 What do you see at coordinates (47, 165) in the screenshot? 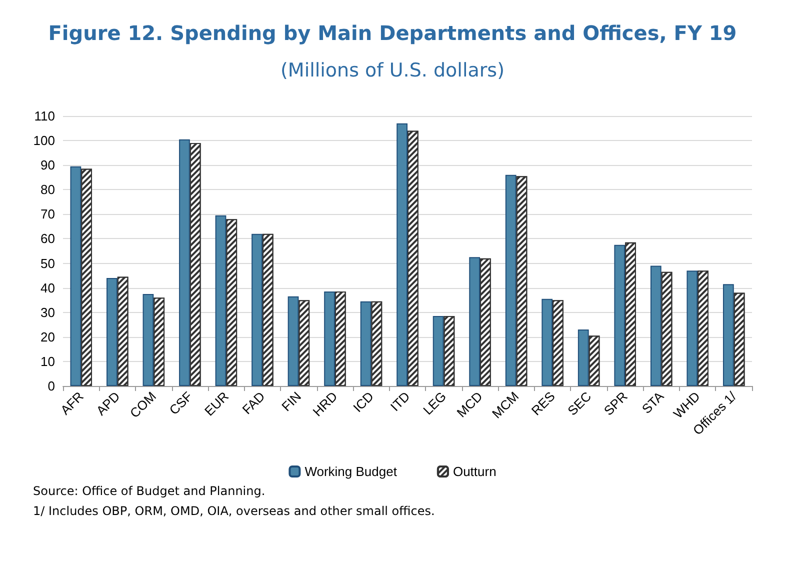
I see `y-tick-label: 90` at bounding box center [47, 165].